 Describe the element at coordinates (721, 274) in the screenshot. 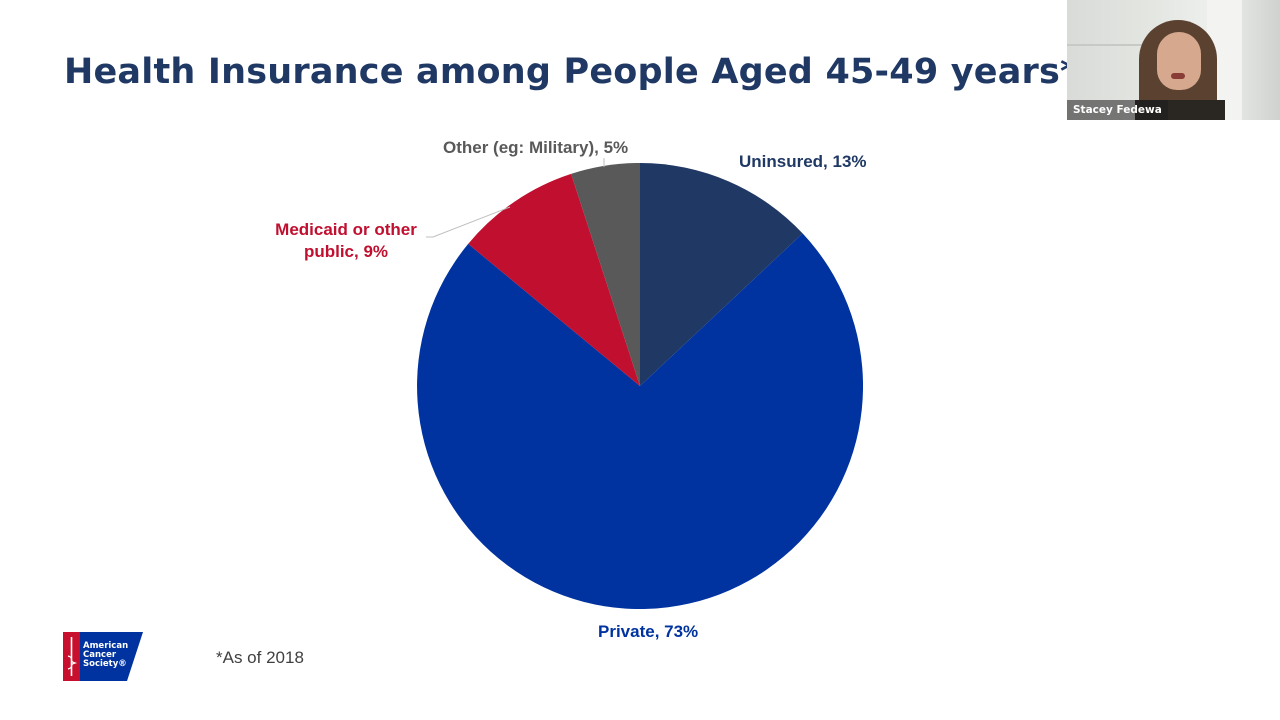

I see `pie-slice-uninsured` at that location.